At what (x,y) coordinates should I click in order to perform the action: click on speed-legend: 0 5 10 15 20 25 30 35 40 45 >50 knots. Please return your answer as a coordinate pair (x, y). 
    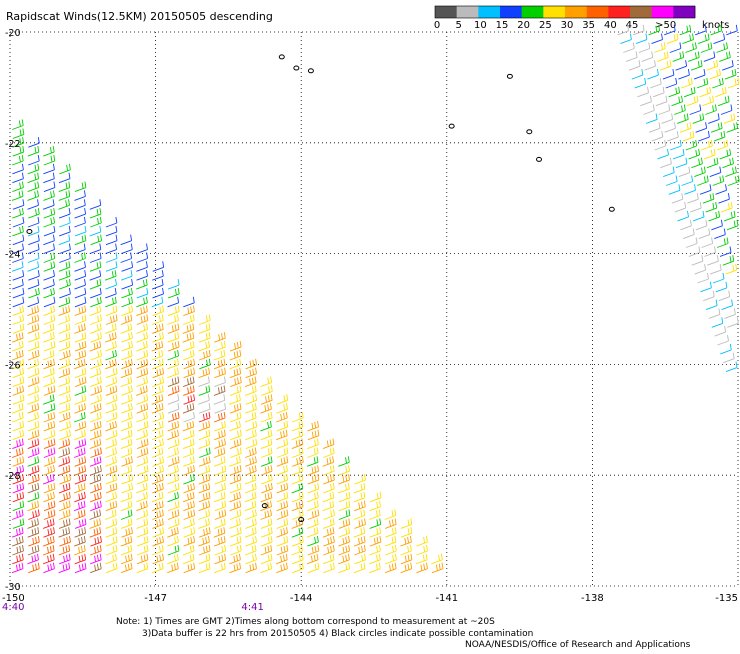
    Looking at the image, I should click on (581, 18).